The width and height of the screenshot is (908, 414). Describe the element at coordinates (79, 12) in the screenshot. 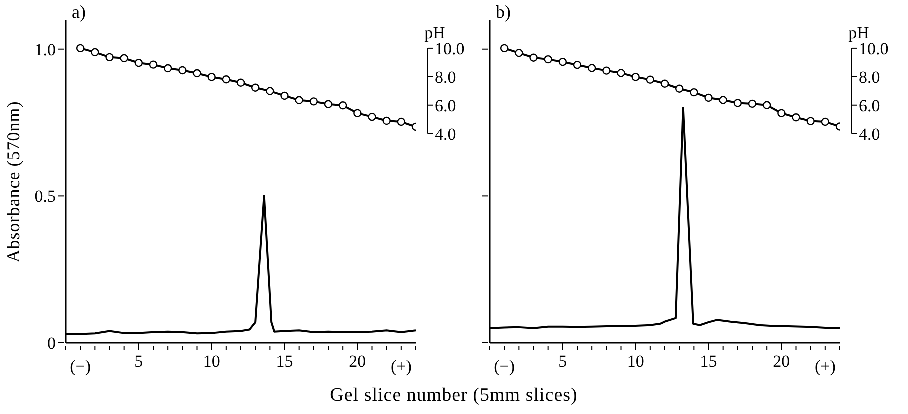

I see `chart-title: a)` at that location.